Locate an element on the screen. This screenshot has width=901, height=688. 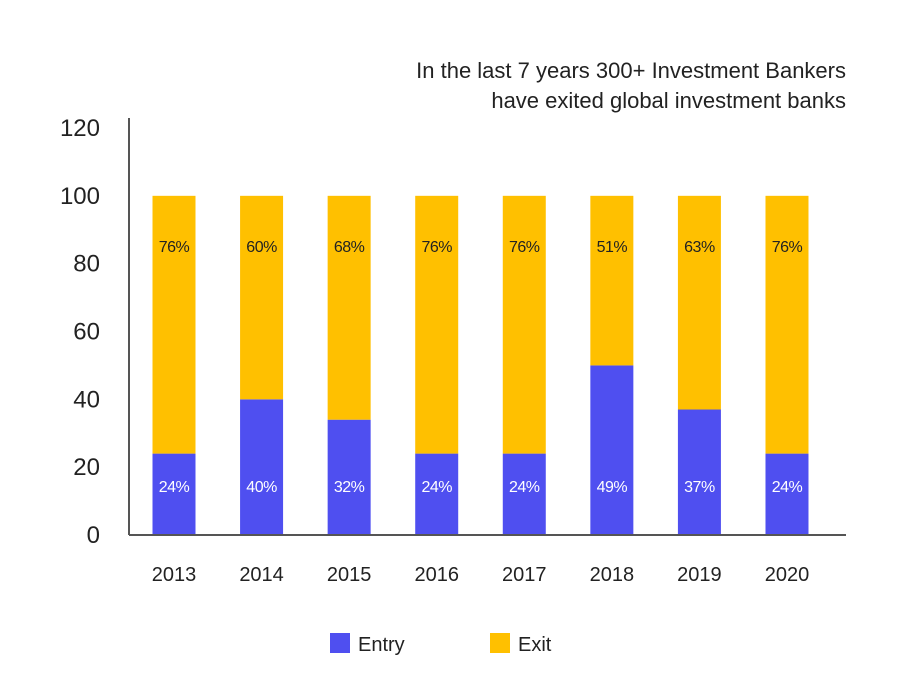
bar-label-entry-2019: 37% is located at coordinates (699, 487).